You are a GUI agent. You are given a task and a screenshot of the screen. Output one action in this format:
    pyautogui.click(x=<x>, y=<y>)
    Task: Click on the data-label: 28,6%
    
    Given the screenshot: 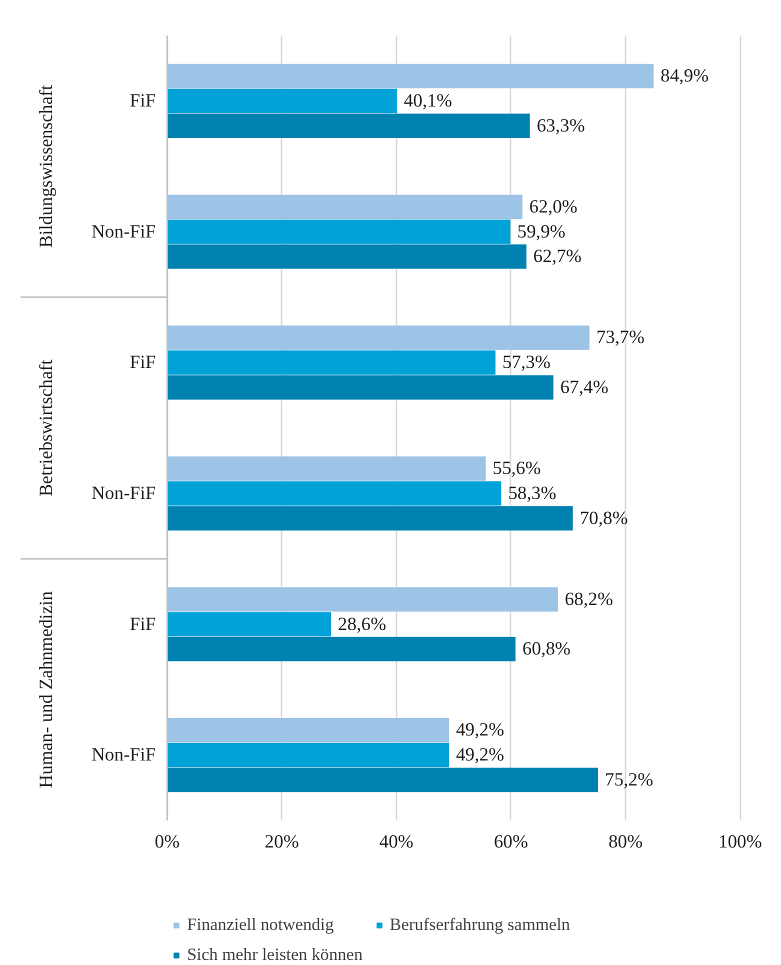 What is the action you would take?
    pyautogui.click(x=362, y=624)
    